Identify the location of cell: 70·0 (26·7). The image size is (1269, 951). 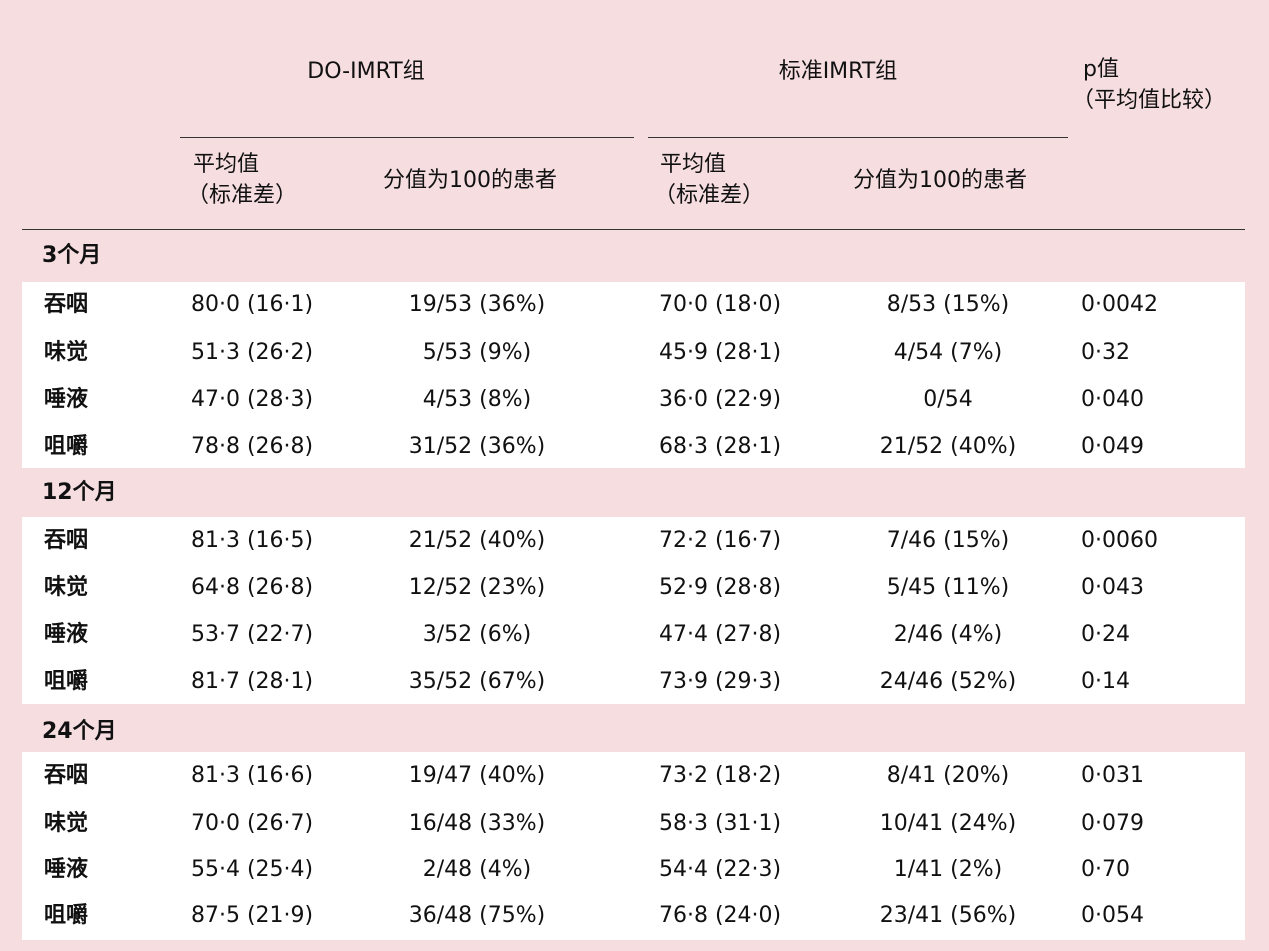
(252, 823).